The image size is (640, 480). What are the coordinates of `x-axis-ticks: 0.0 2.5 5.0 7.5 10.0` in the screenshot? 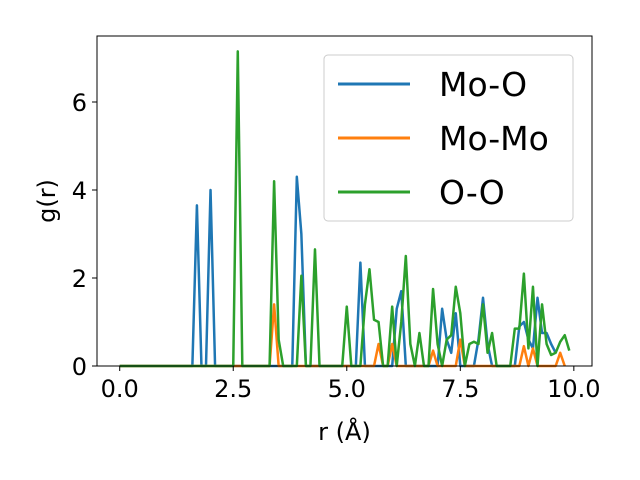 It's located at (351, 384).